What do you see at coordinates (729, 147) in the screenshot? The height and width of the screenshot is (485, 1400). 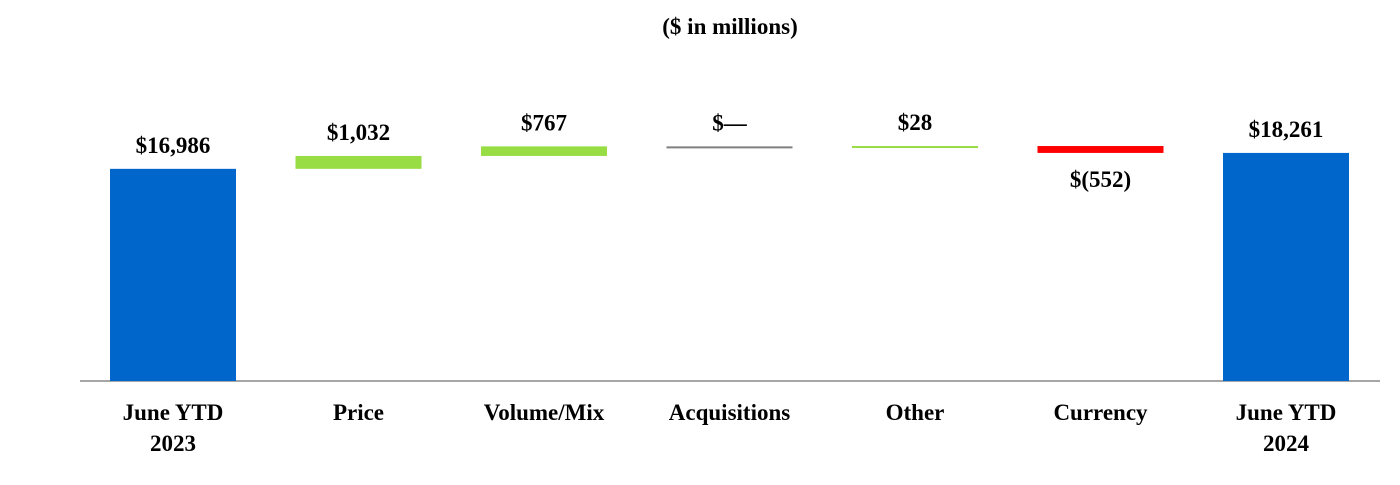 I see `bar-acquisitions` at bounding box center [729, 147].